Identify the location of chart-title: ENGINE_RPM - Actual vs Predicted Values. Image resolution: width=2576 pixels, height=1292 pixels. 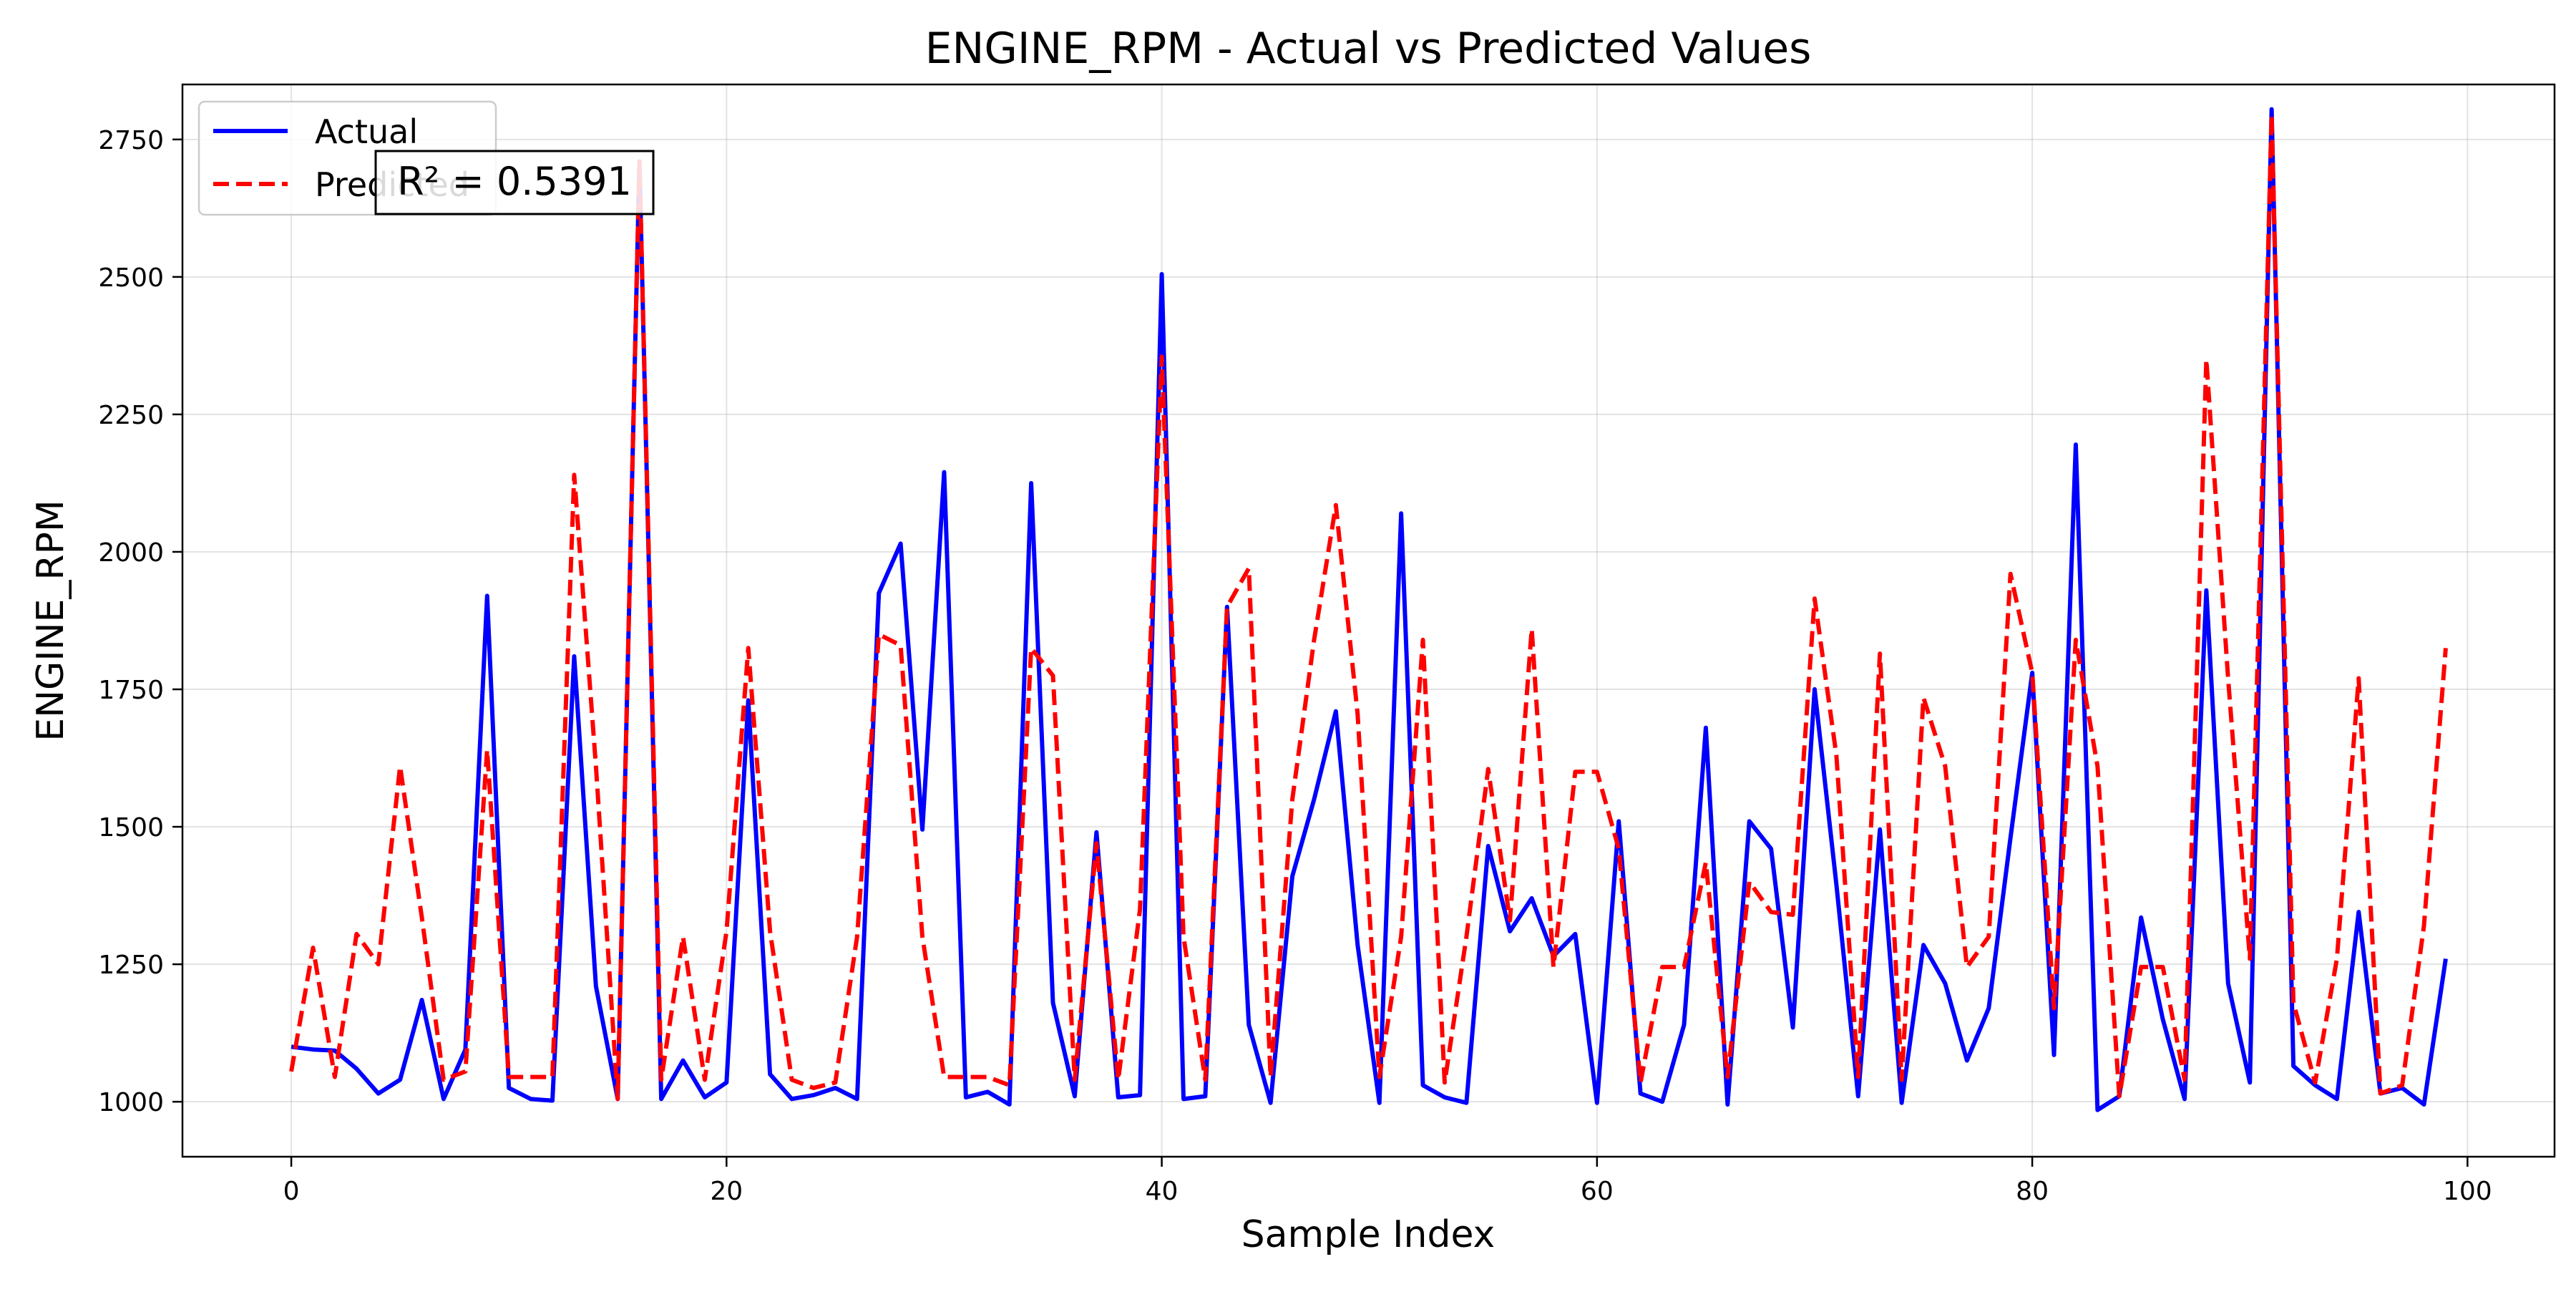
(1368, 49).